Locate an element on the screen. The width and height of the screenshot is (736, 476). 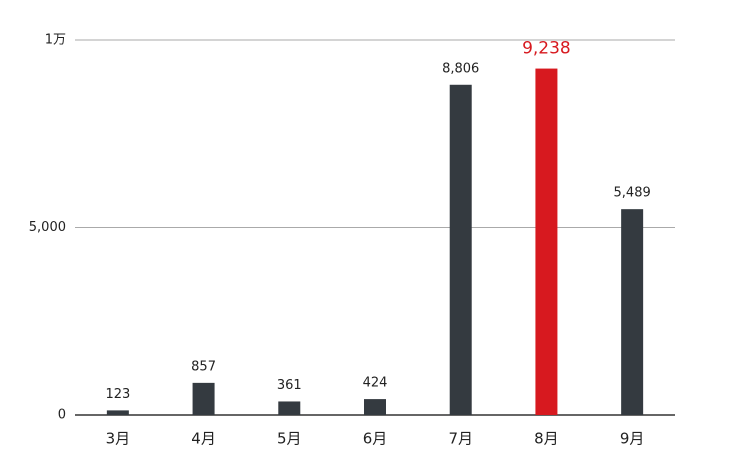
value-label: 5,489 is located at coordinates (632, 193).